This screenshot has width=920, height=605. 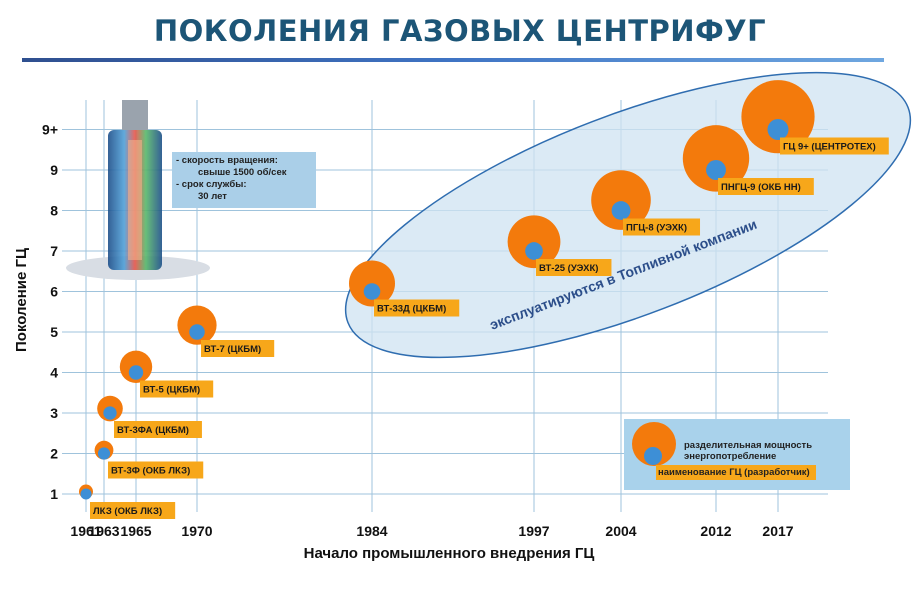 I want to click on data-point: ЛКЗ (ОКБ ЛКЗ), so click(x=127, y=501).